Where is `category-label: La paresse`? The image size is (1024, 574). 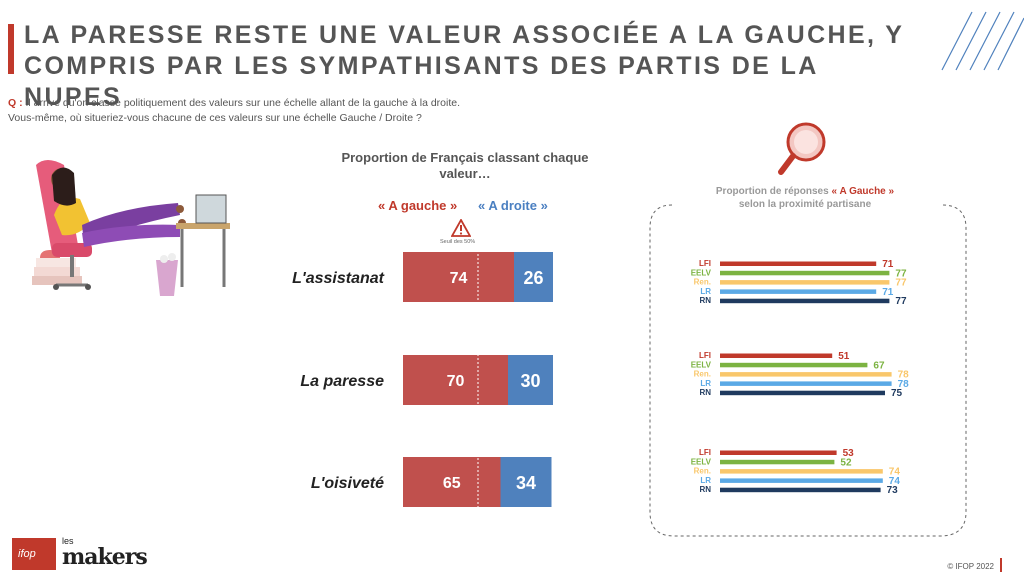
category-label: La paresse is located at coordinates (342, 381).